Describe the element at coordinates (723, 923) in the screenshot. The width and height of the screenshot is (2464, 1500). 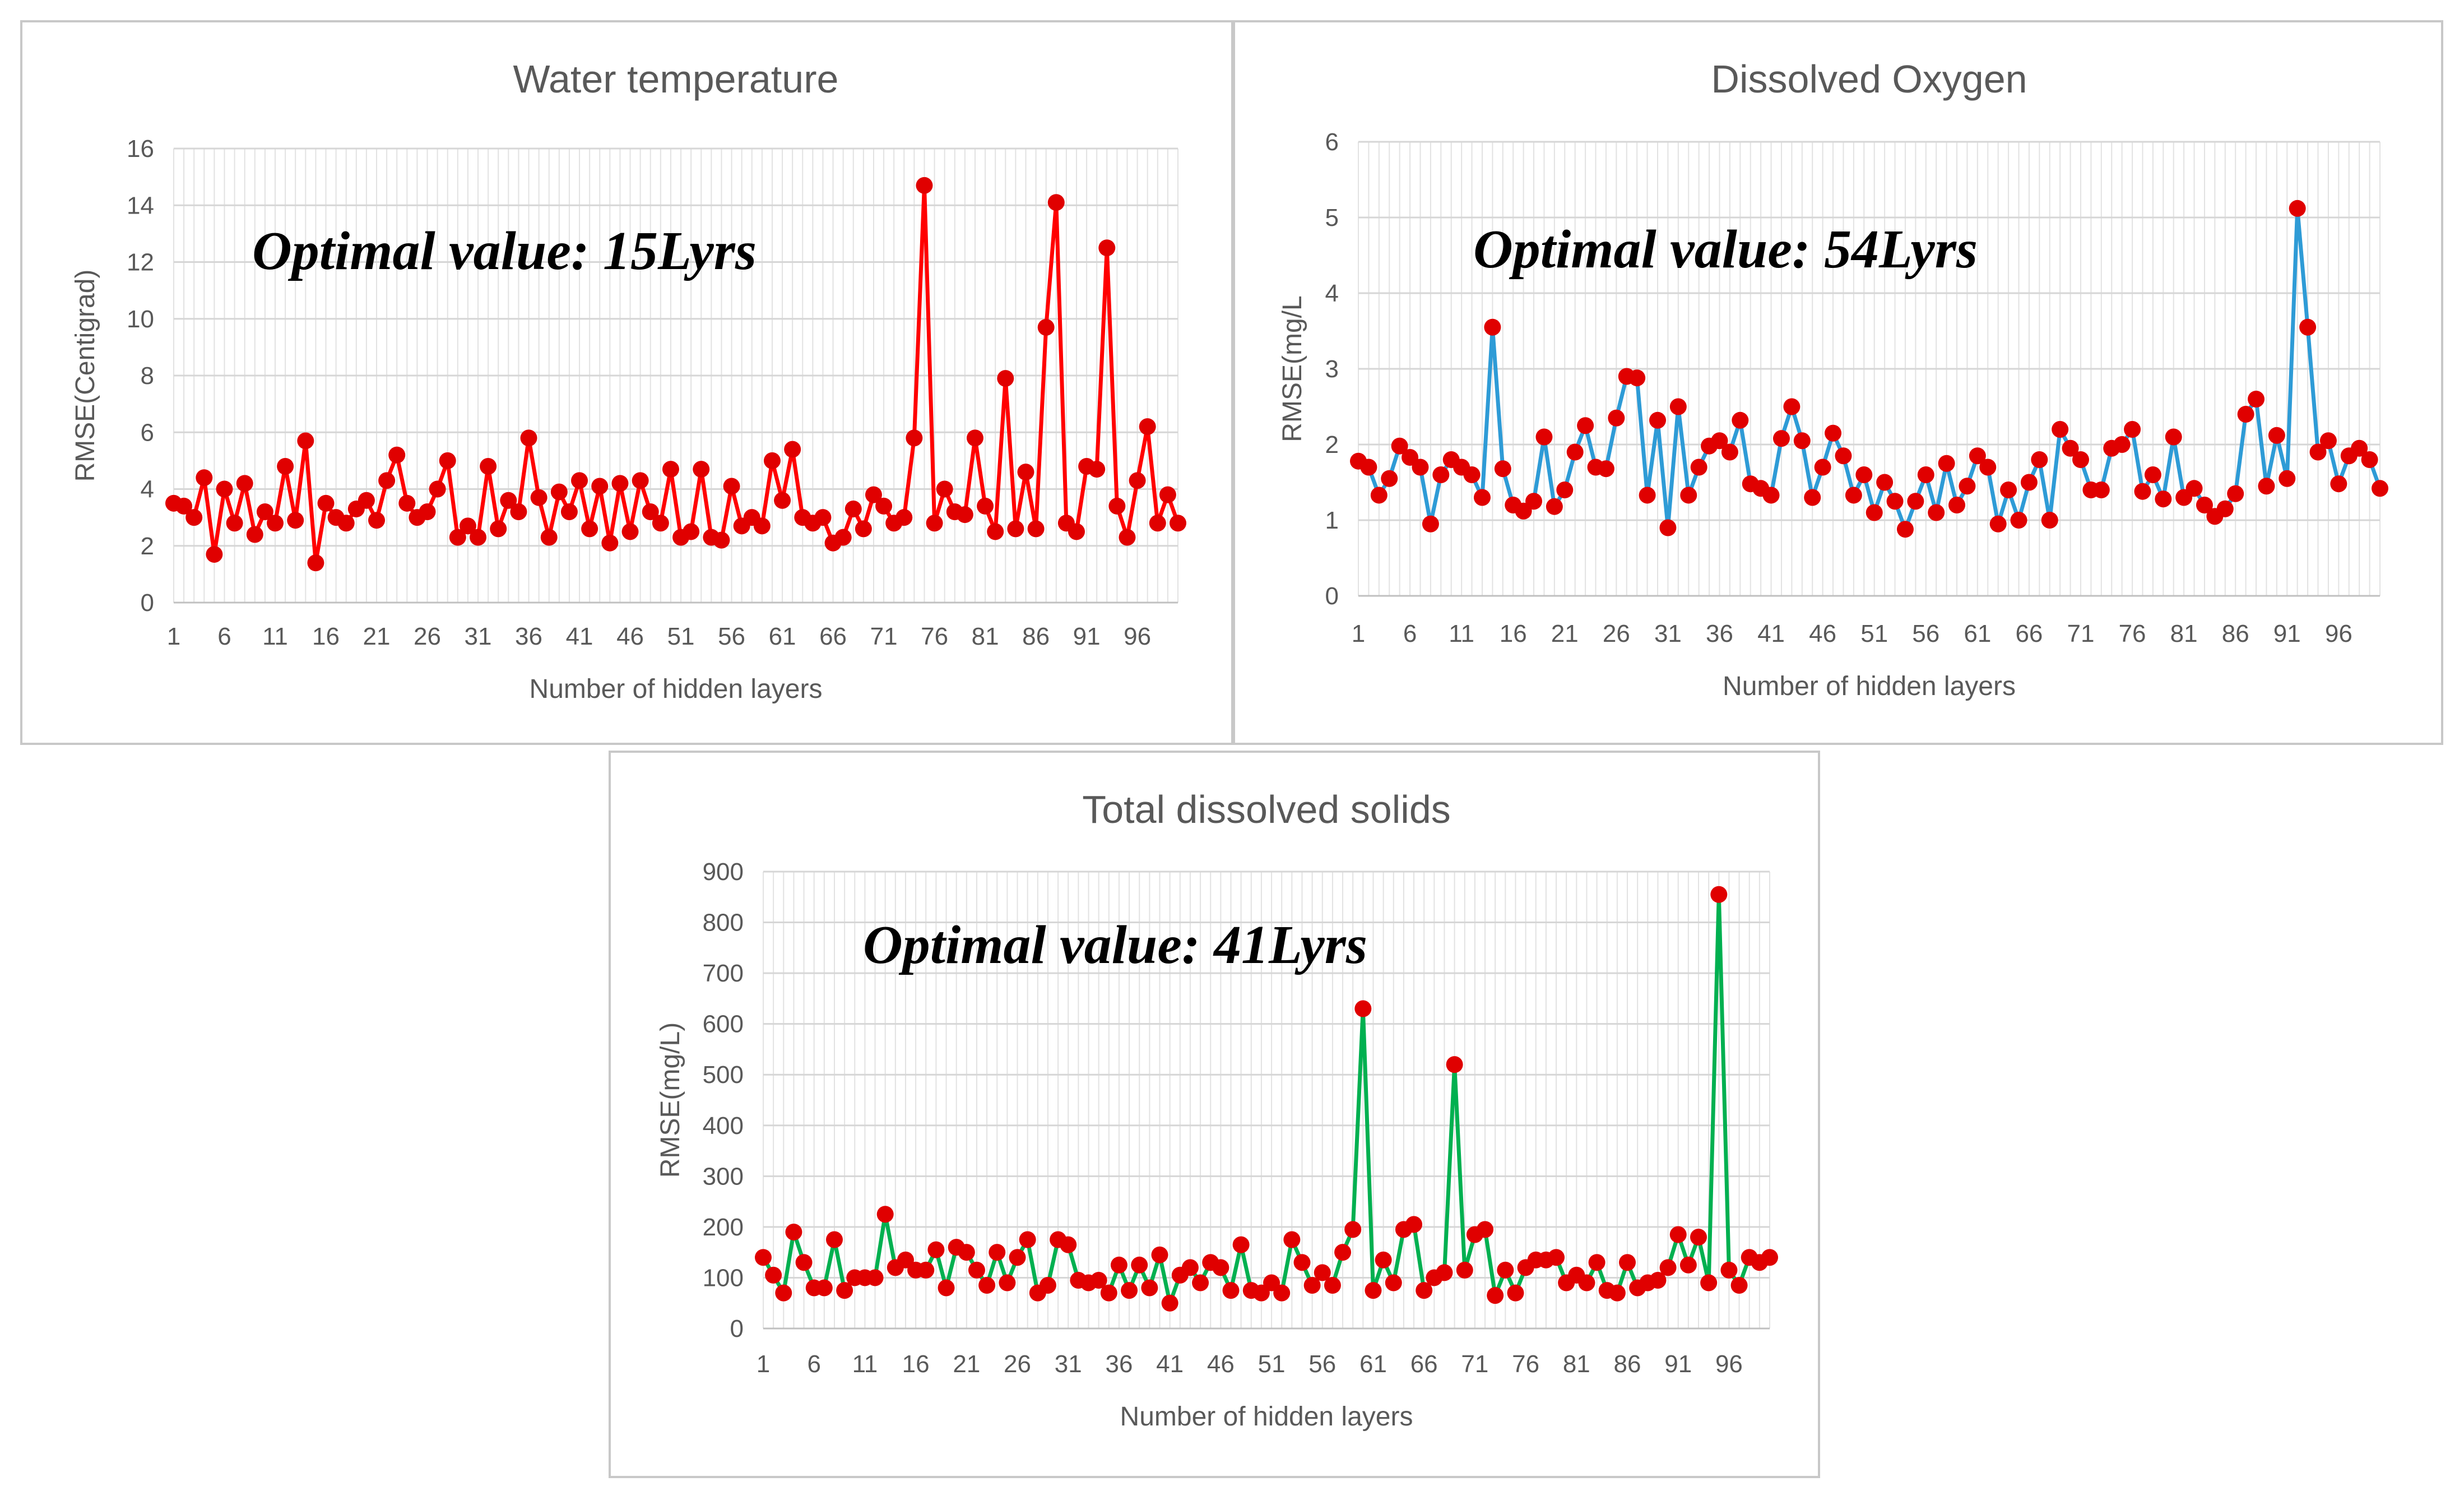
I see `y-tick-label: 800` at that location.